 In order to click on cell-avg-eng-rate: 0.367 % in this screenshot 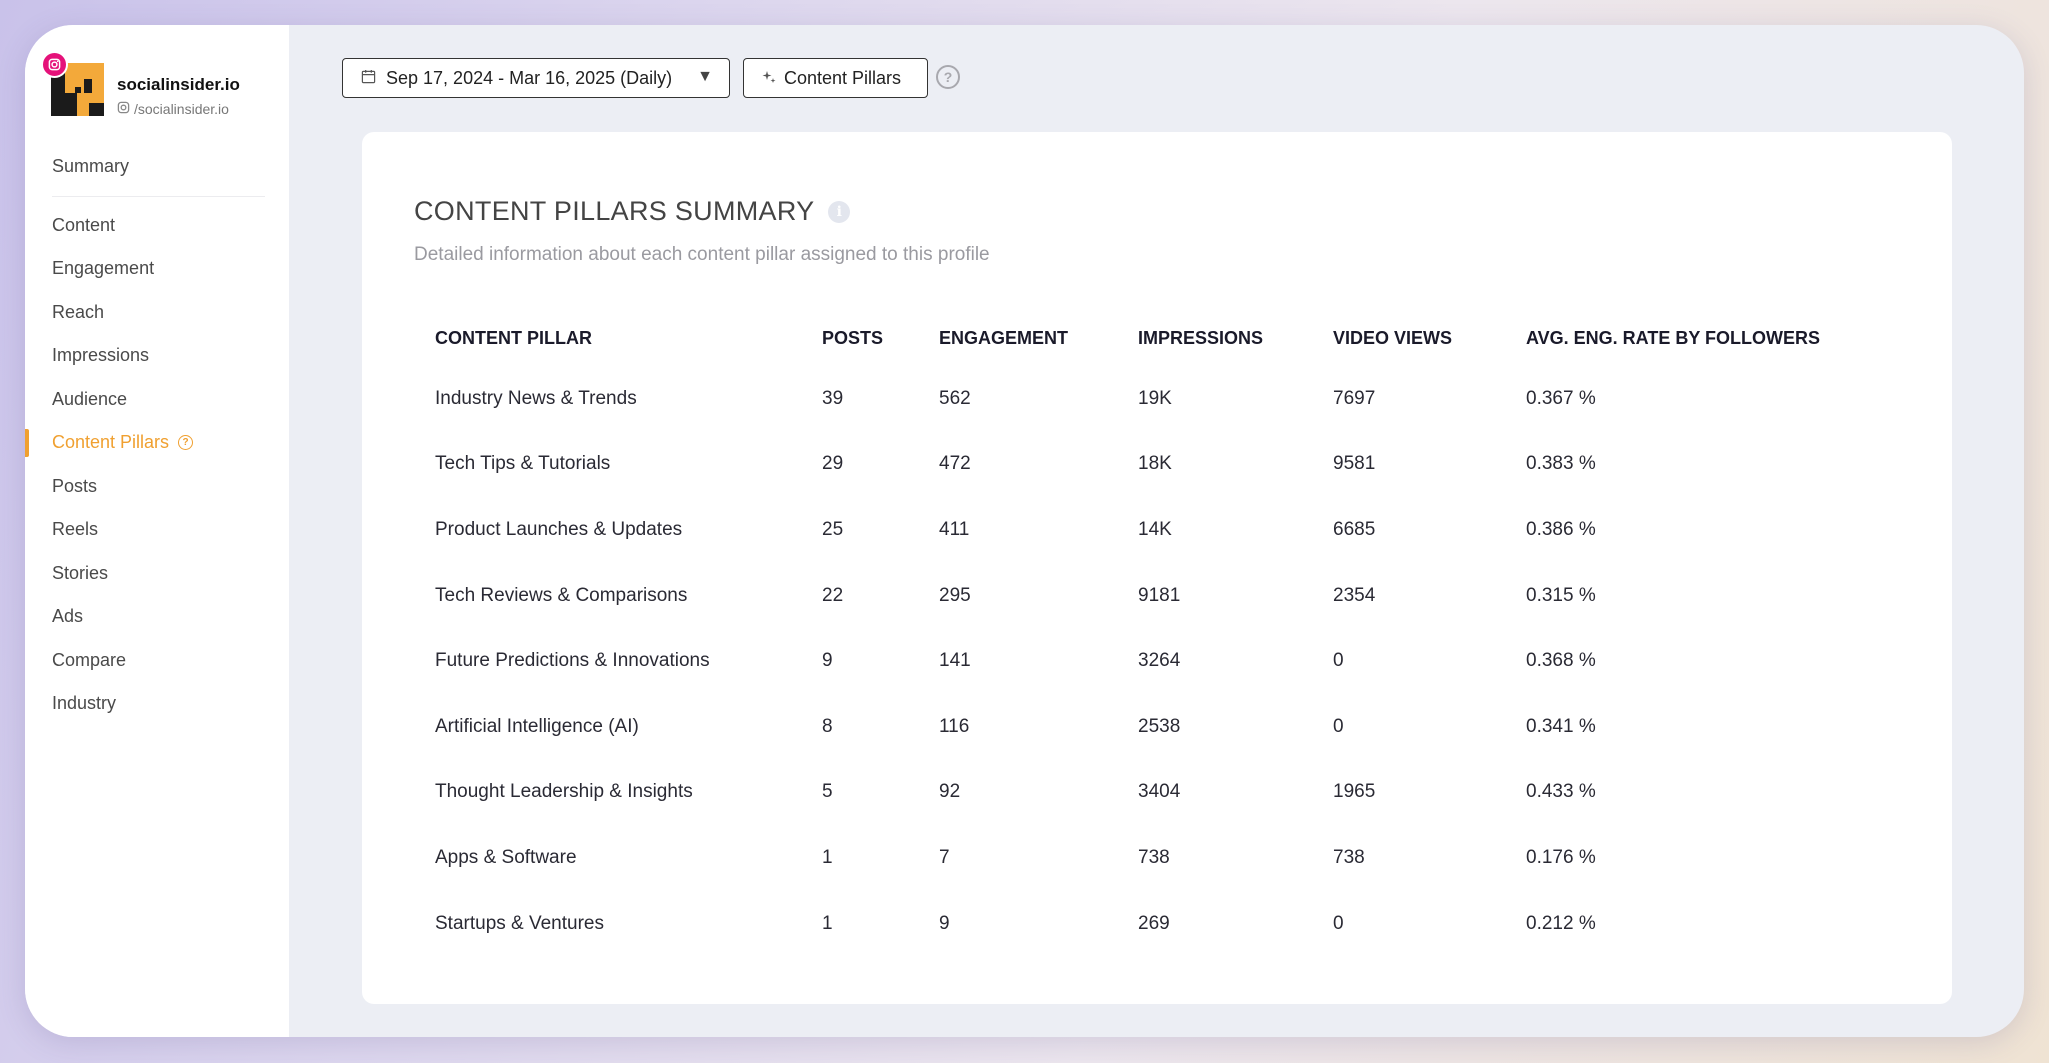, I will do `click(1561, 398)`.